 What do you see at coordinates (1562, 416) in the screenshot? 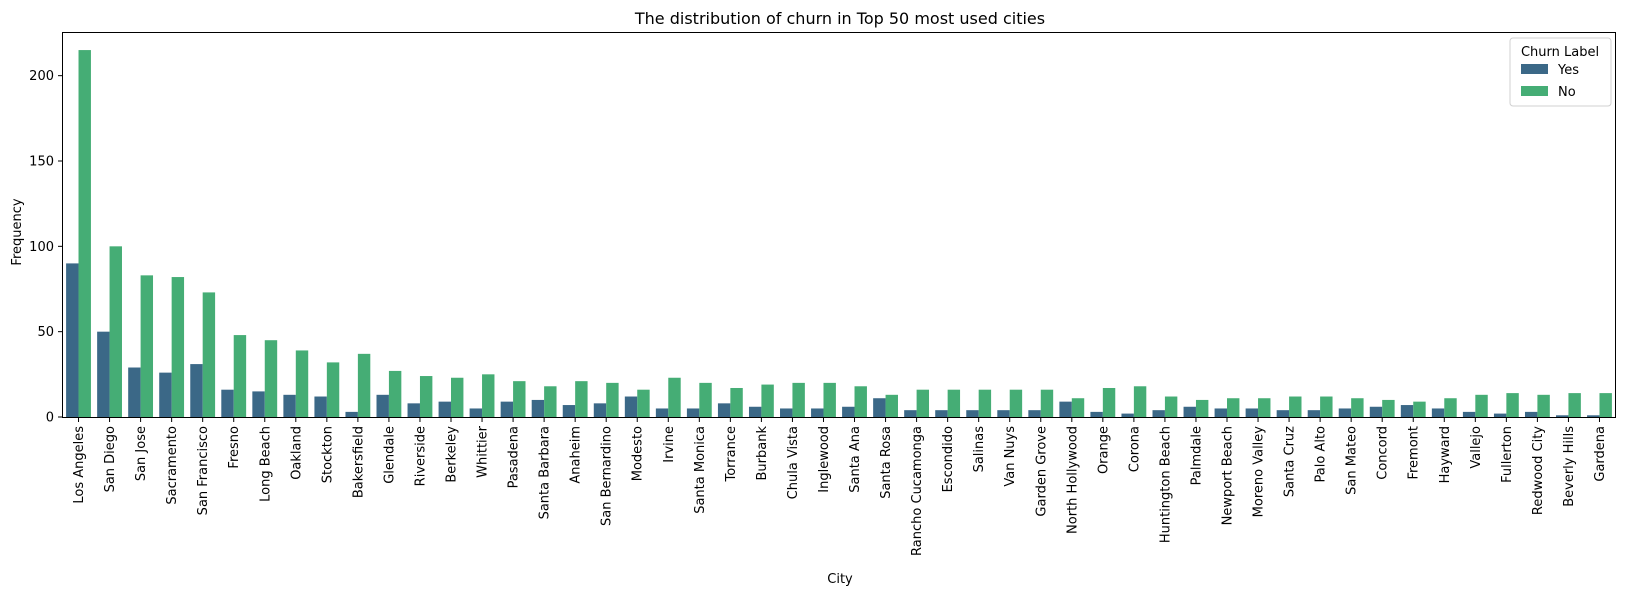
I see `bar-yes-beverly-hills` at bounding box center [1562, 416].